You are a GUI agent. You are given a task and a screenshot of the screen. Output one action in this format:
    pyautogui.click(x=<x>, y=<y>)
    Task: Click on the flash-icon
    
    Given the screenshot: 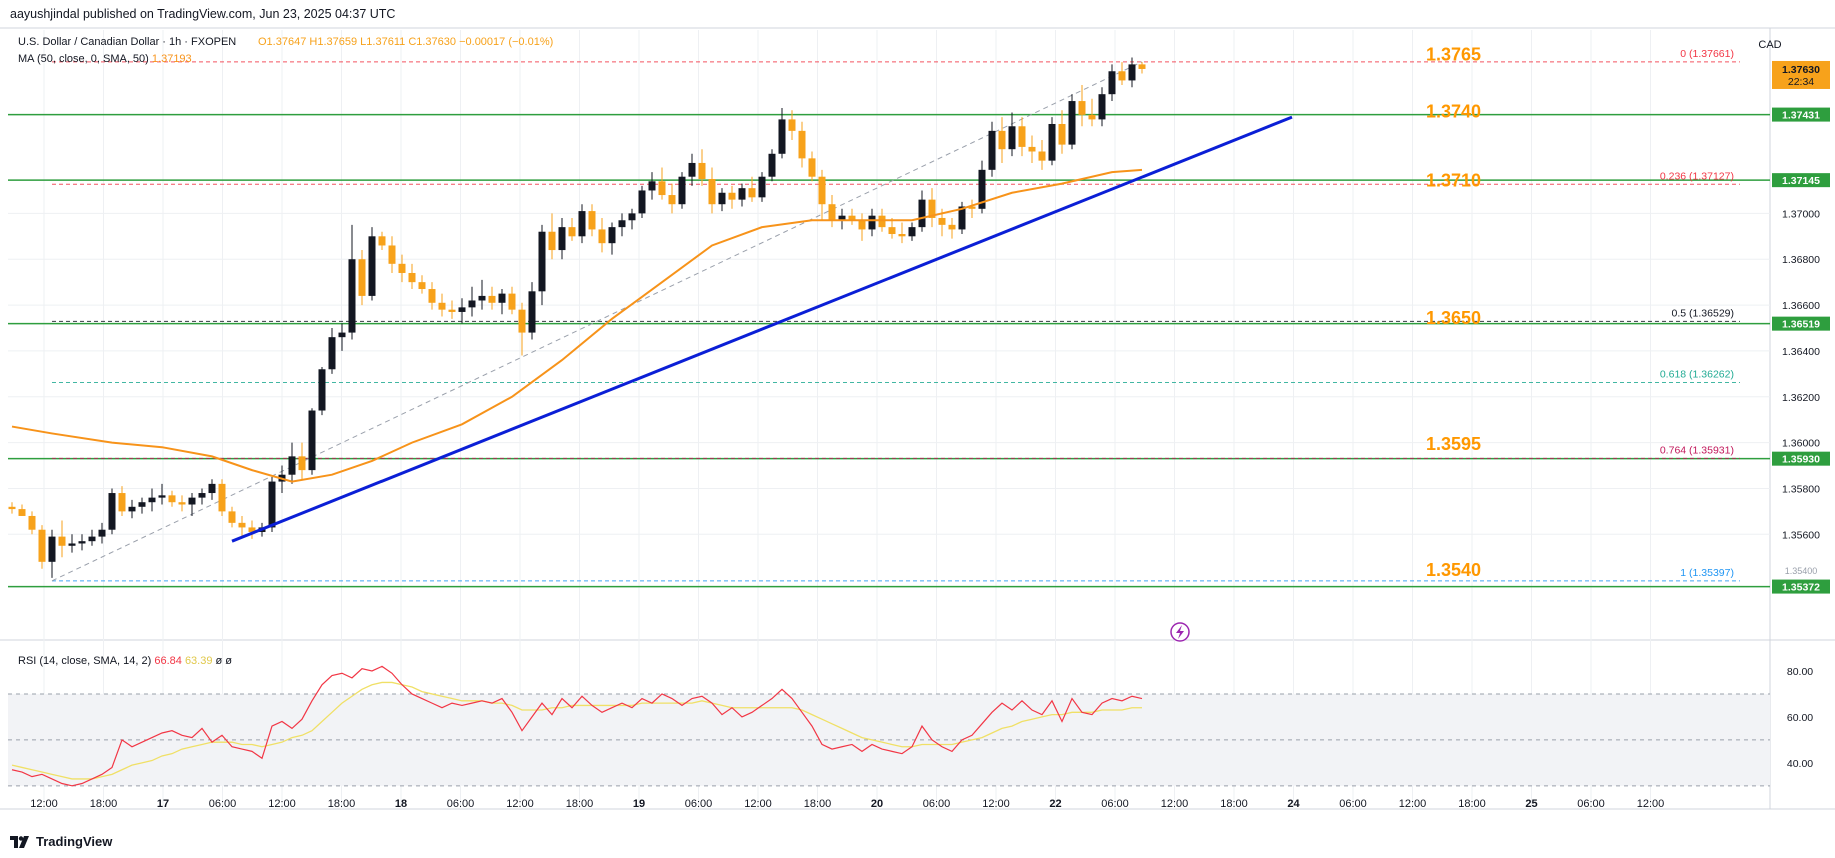 What is the action you would take?
    pyautogui.click(x=1180, y=632)
    